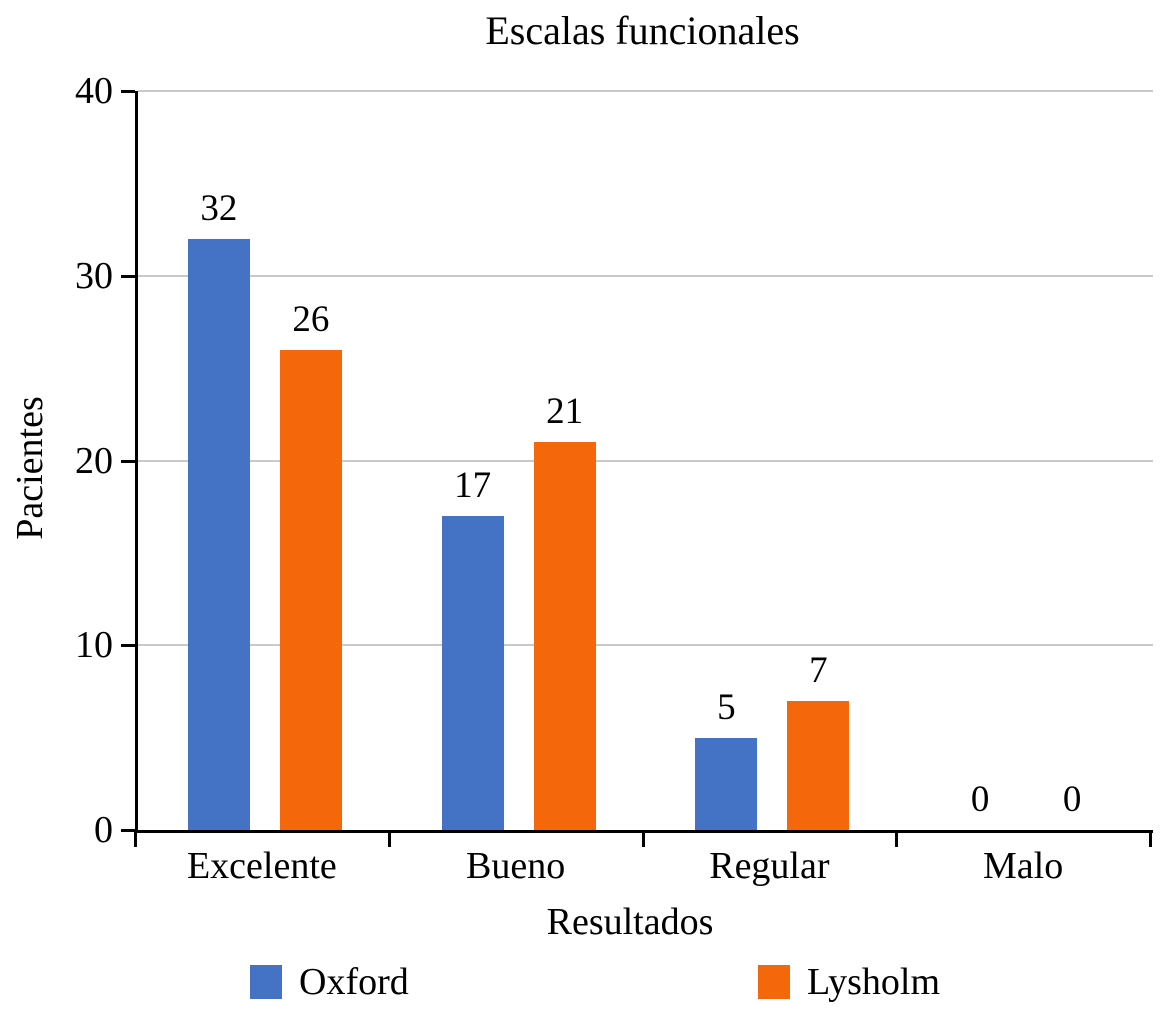  Describe the element at coordinates (218, 534) in the screenshot. I see `bar-oxford-excelente` at that location.